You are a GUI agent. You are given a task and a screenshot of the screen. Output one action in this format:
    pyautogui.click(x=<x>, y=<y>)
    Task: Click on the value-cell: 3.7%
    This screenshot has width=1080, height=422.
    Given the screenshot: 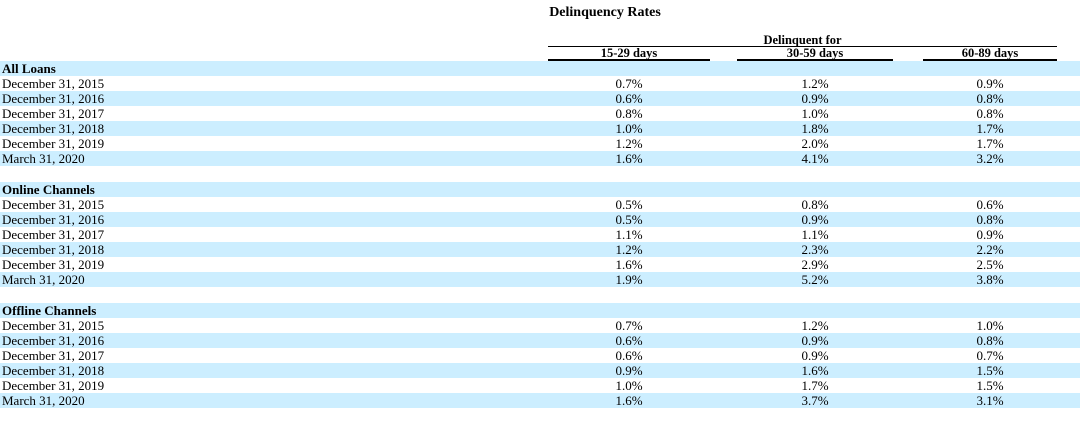 What is the action you would take?
    pyautogui.click(x=815, y=400)
    